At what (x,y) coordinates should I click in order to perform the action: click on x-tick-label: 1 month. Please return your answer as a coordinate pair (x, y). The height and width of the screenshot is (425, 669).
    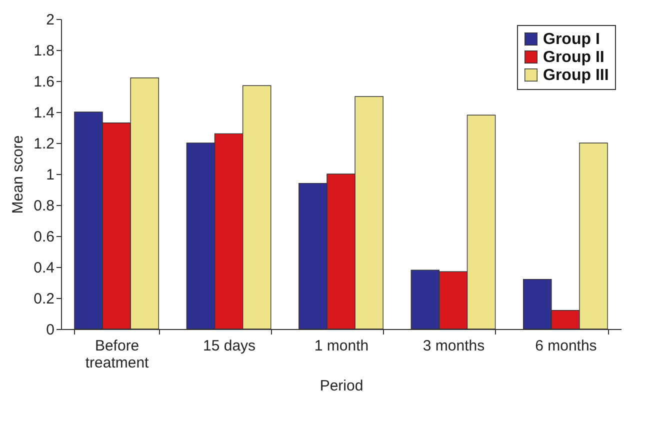
    Looking at the image, I should click on (341, 346).